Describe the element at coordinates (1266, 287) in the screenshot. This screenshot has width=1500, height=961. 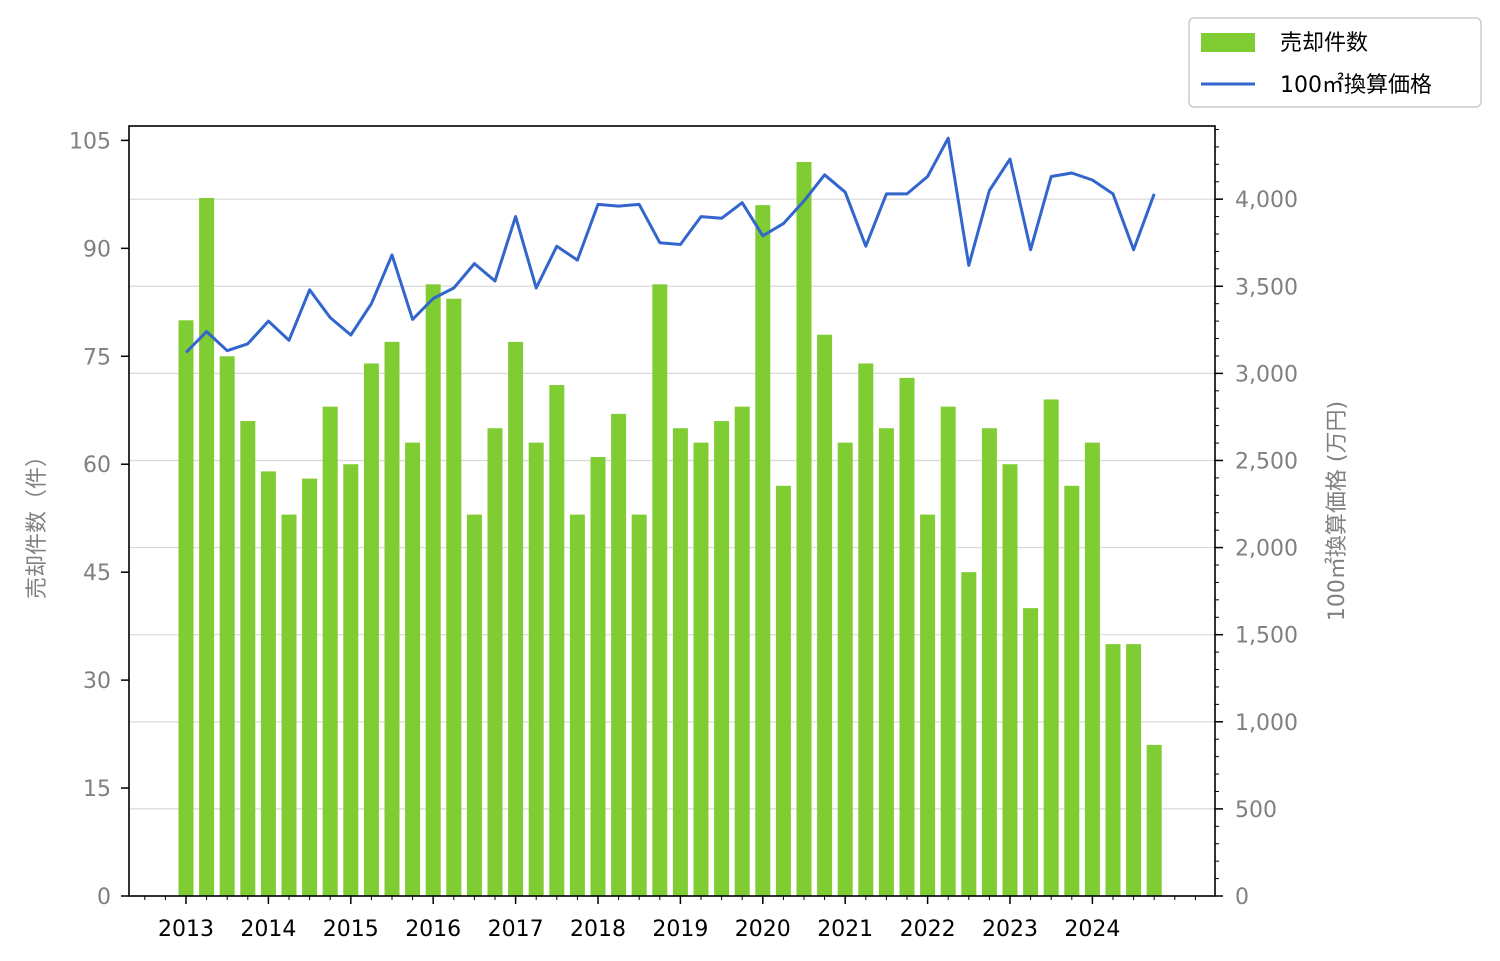
I see `right-tick-label: 3,500` at that location.